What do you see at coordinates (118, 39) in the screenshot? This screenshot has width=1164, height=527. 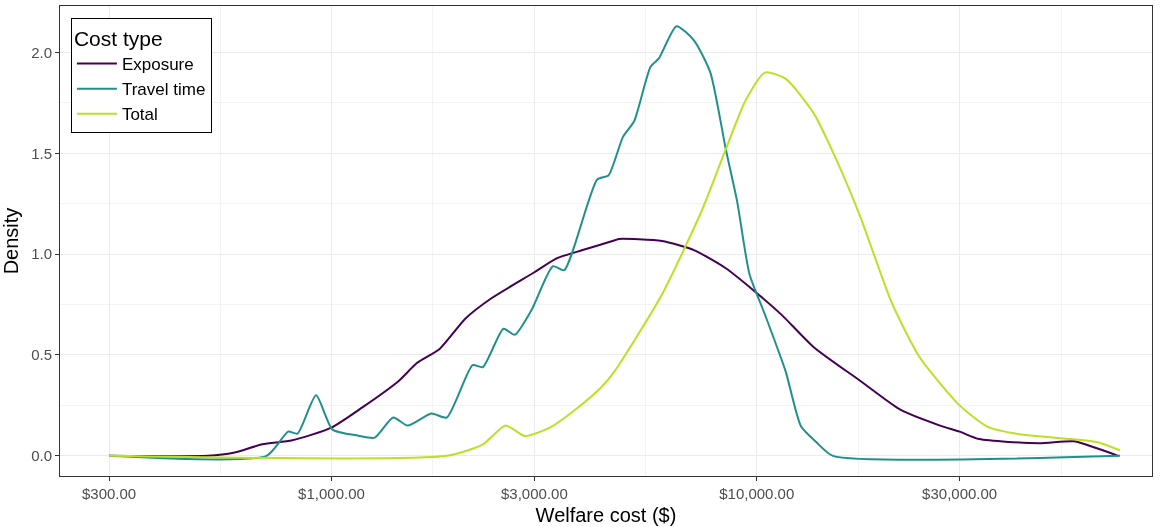 I see `legend-title: Cost type` at bounding box center [118, 39].